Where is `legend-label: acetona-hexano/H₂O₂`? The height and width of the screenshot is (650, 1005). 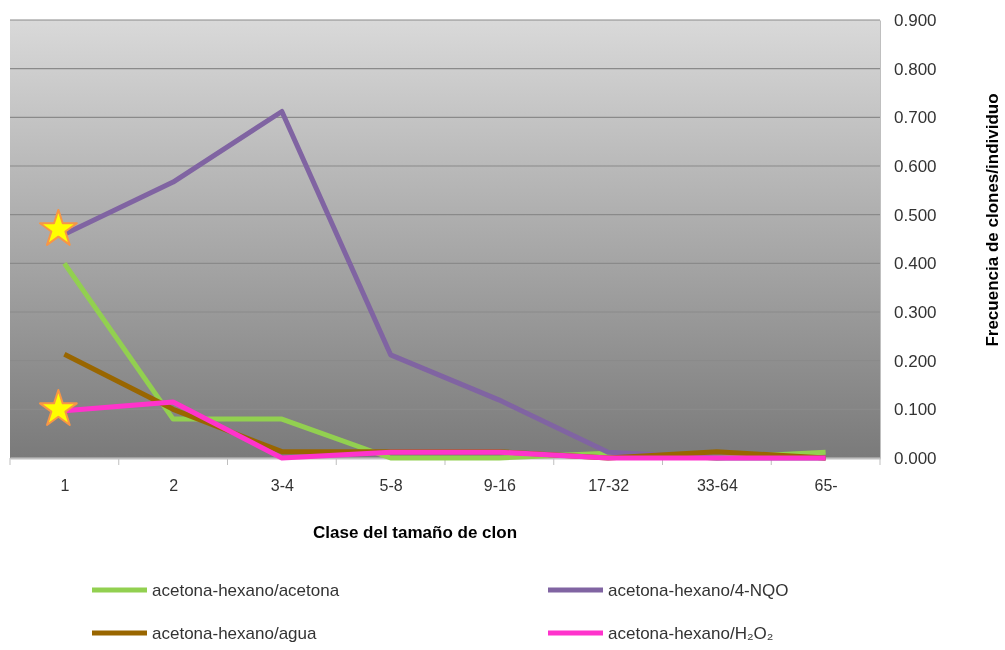
legend-label: acetona-hexano/H₂O₂ is located at coordinates (691, 633).